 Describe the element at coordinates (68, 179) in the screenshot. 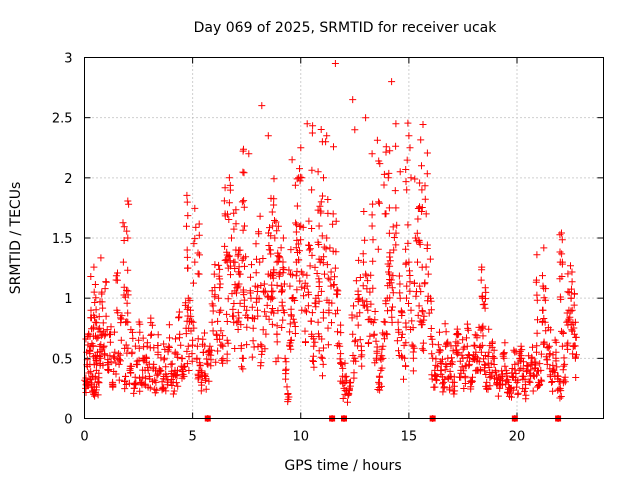

I see `y-tick-label: 2` at that location.